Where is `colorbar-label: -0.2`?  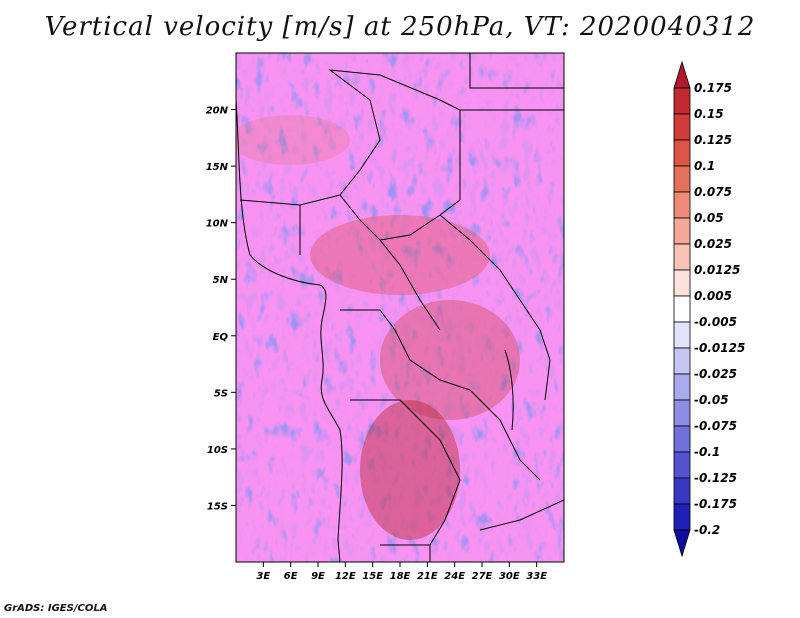 colorbar-label: -0.2 is located at coordinates (707, 530).